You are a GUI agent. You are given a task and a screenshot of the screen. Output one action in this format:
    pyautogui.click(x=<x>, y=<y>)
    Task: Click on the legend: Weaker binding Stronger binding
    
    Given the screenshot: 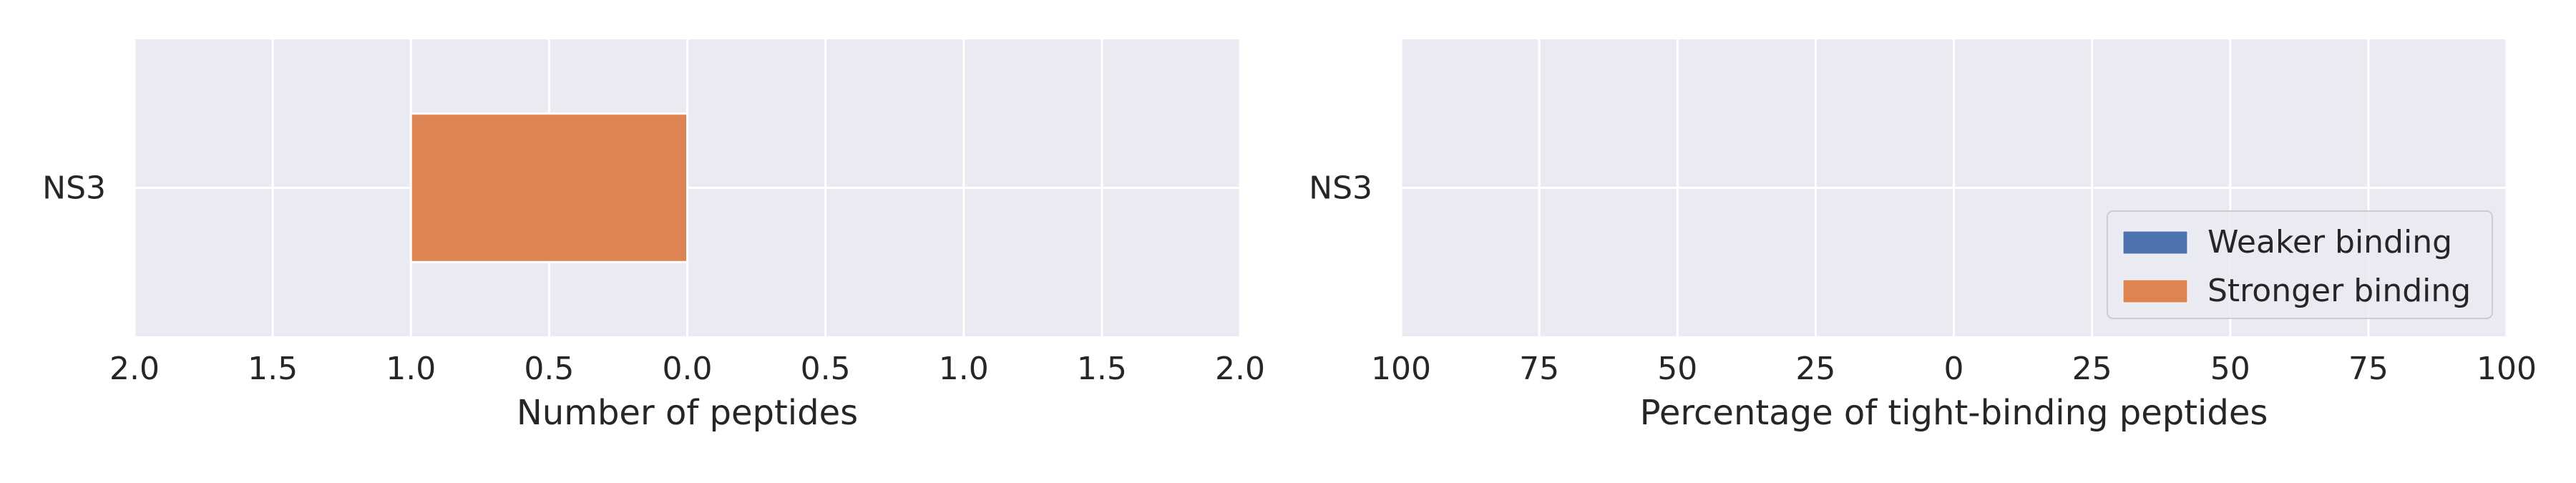 What is the action you would take?
    pyautogui.click(x=2300, y=264)
    